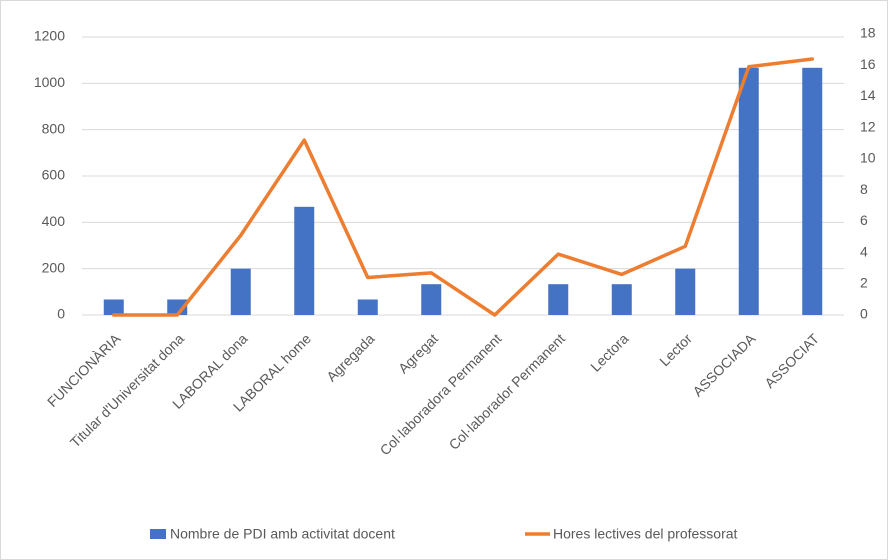 The image size is (888, 560). What do you see at coordinates (54, 221) in the screenshot?
I see `y-tick-label: 400` at bounding box center [54, 221].